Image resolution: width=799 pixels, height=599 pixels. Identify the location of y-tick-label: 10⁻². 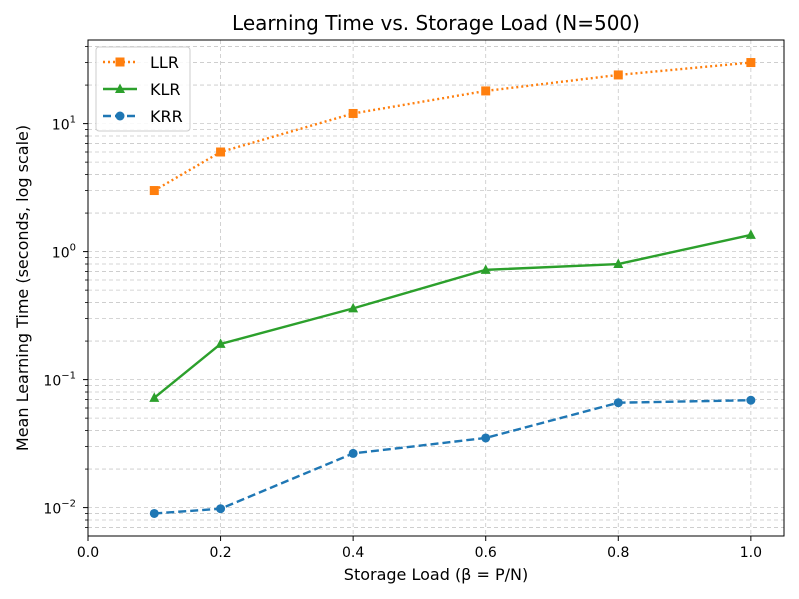
(59, 508).